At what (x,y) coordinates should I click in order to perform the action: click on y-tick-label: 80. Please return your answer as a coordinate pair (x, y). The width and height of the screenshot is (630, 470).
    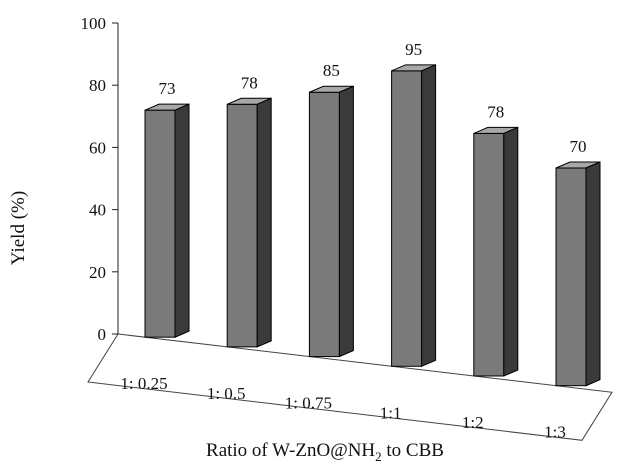
    Looking at the image, I should click on (97, 85).